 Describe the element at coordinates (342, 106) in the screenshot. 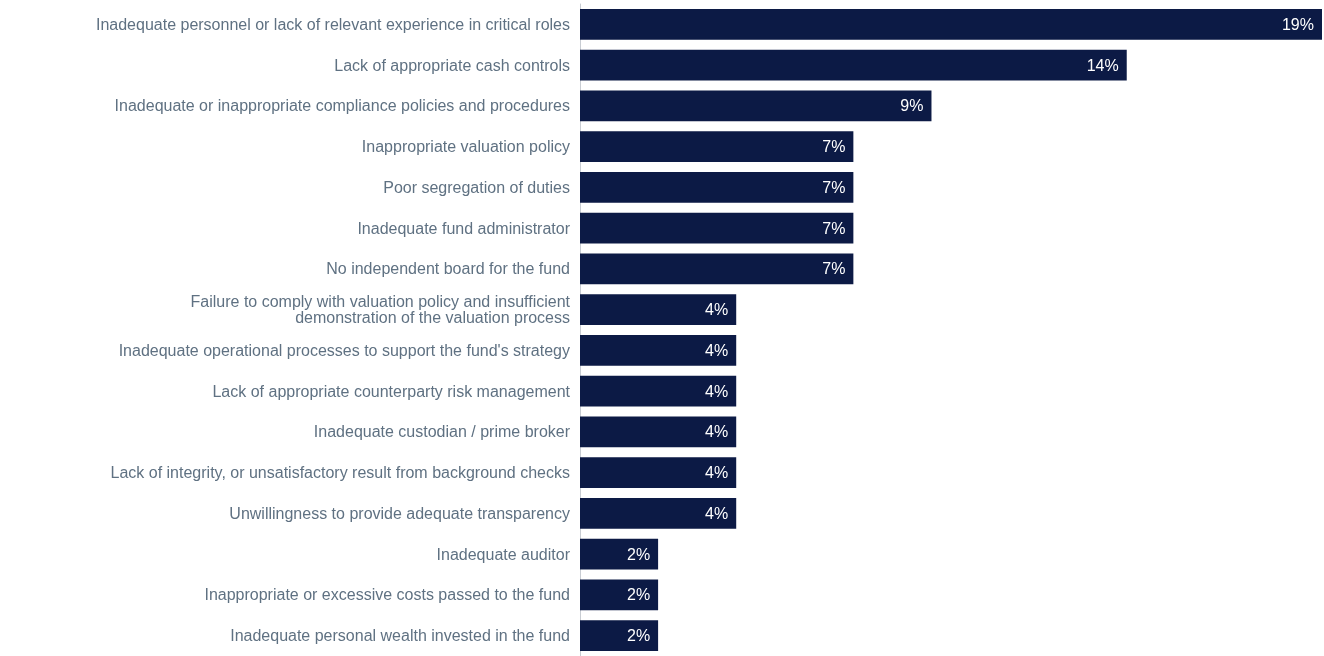

I see `y-tick-label: Inadequate or inappropriate compliance policies and procedures` at that location.